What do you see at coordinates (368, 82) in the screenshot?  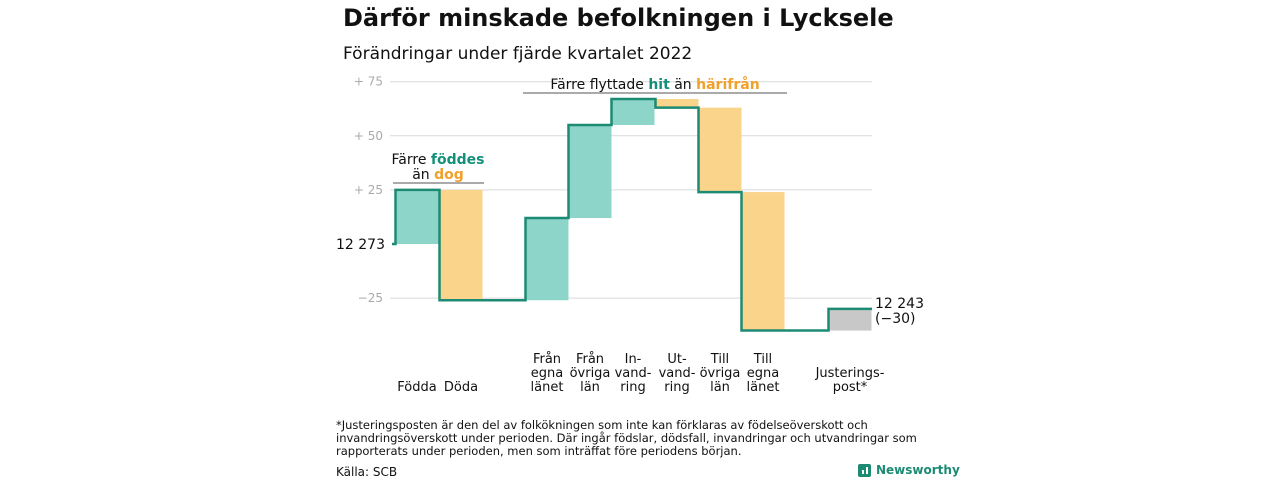 I see `y-tick-label: + 75` at bounding box center [368, 82].